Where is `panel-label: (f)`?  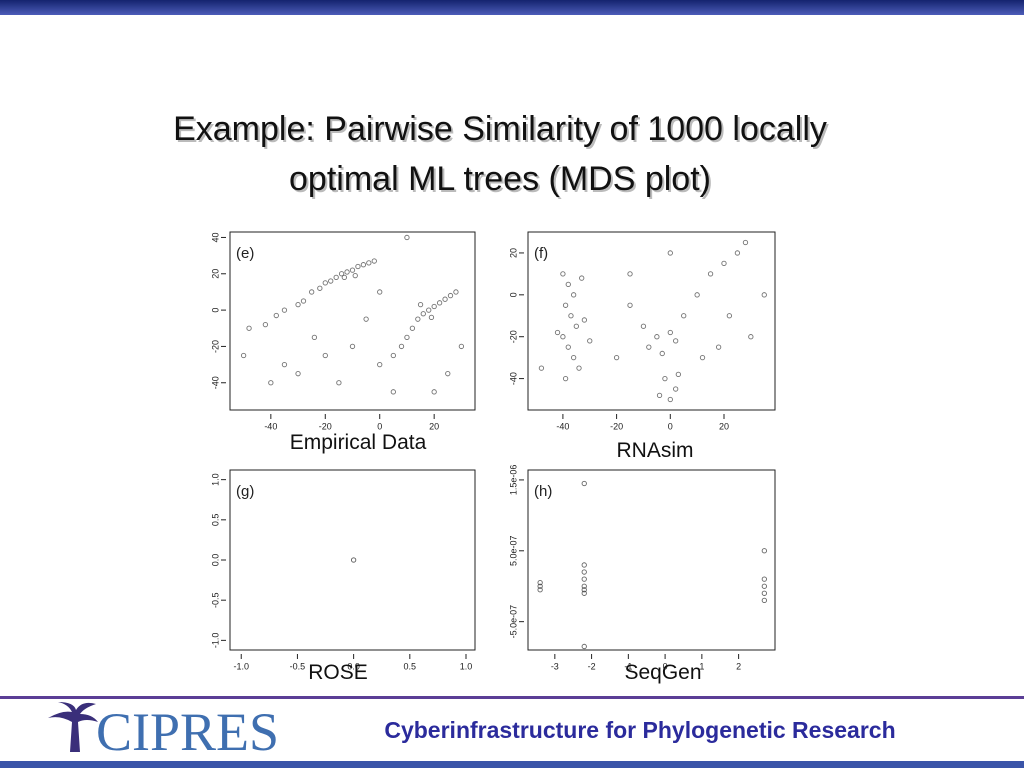 panel-label: (f) is located at coordinates (541, 253).